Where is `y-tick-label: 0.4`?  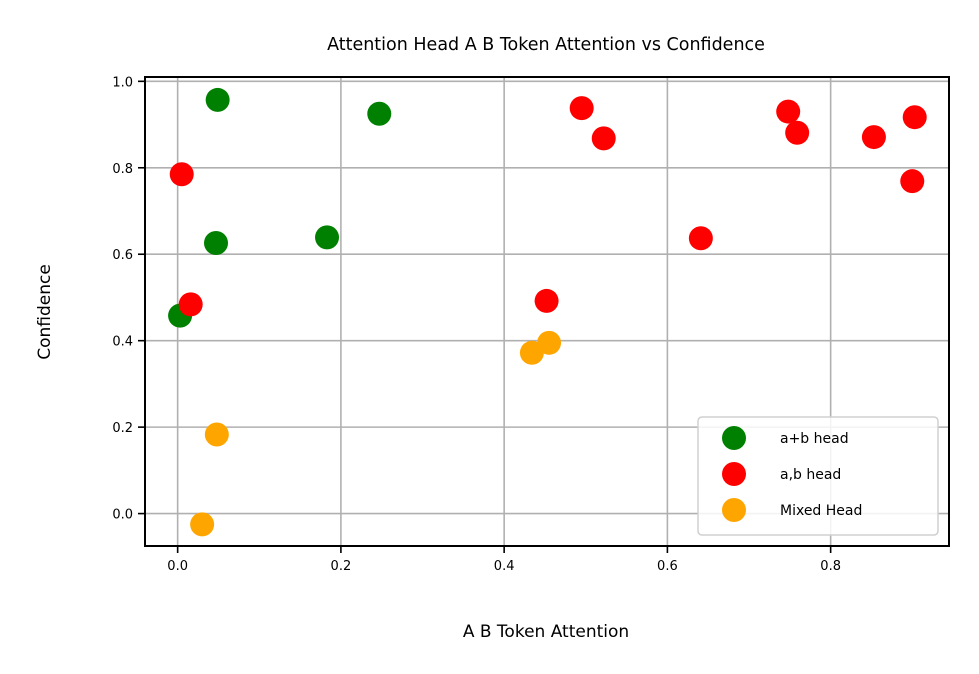
y-tick-label: 0.4 is located at coordinates (122, 342).